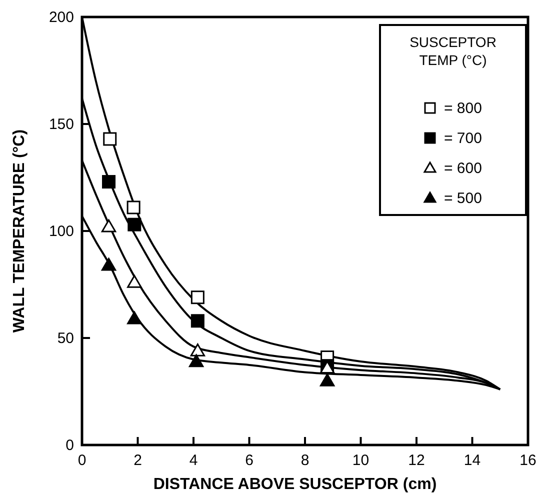 Image resolution: width=538 pixels, height=495 pixels. I want to click on x-axis-title: DISTANCE ABOVE SUSCEPTOR (cm), so click(295, 484).